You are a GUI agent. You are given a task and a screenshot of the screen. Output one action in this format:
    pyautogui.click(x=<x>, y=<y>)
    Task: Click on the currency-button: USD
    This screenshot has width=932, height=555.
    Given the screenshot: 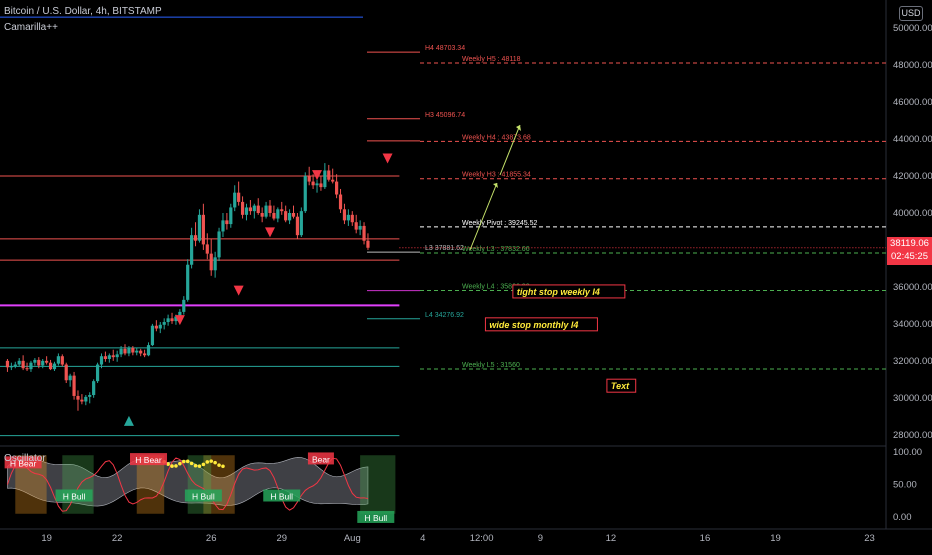 What is the action you would take?
    pyautogui.click(x=911, y=13)
    